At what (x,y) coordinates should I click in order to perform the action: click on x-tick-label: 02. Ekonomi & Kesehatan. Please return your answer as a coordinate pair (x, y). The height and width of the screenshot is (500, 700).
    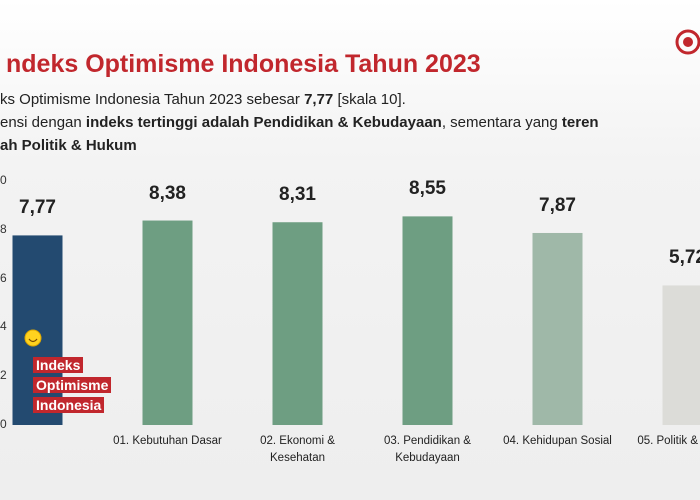
    Looking at the image, I should click on (297, 449).